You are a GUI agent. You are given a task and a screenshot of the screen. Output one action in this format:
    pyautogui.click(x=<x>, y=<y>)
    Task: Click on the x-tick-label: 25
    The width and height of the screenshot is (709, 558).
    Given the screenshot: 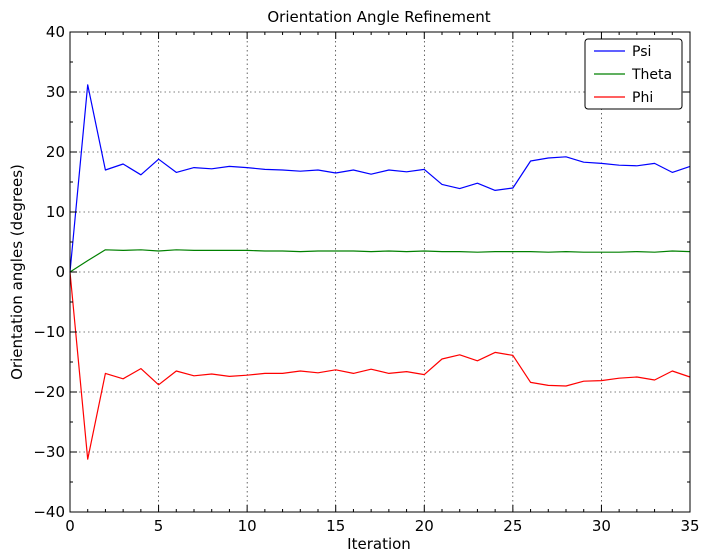 What is the action you would take?
    pyautogui.click(x=512, y=526)
    